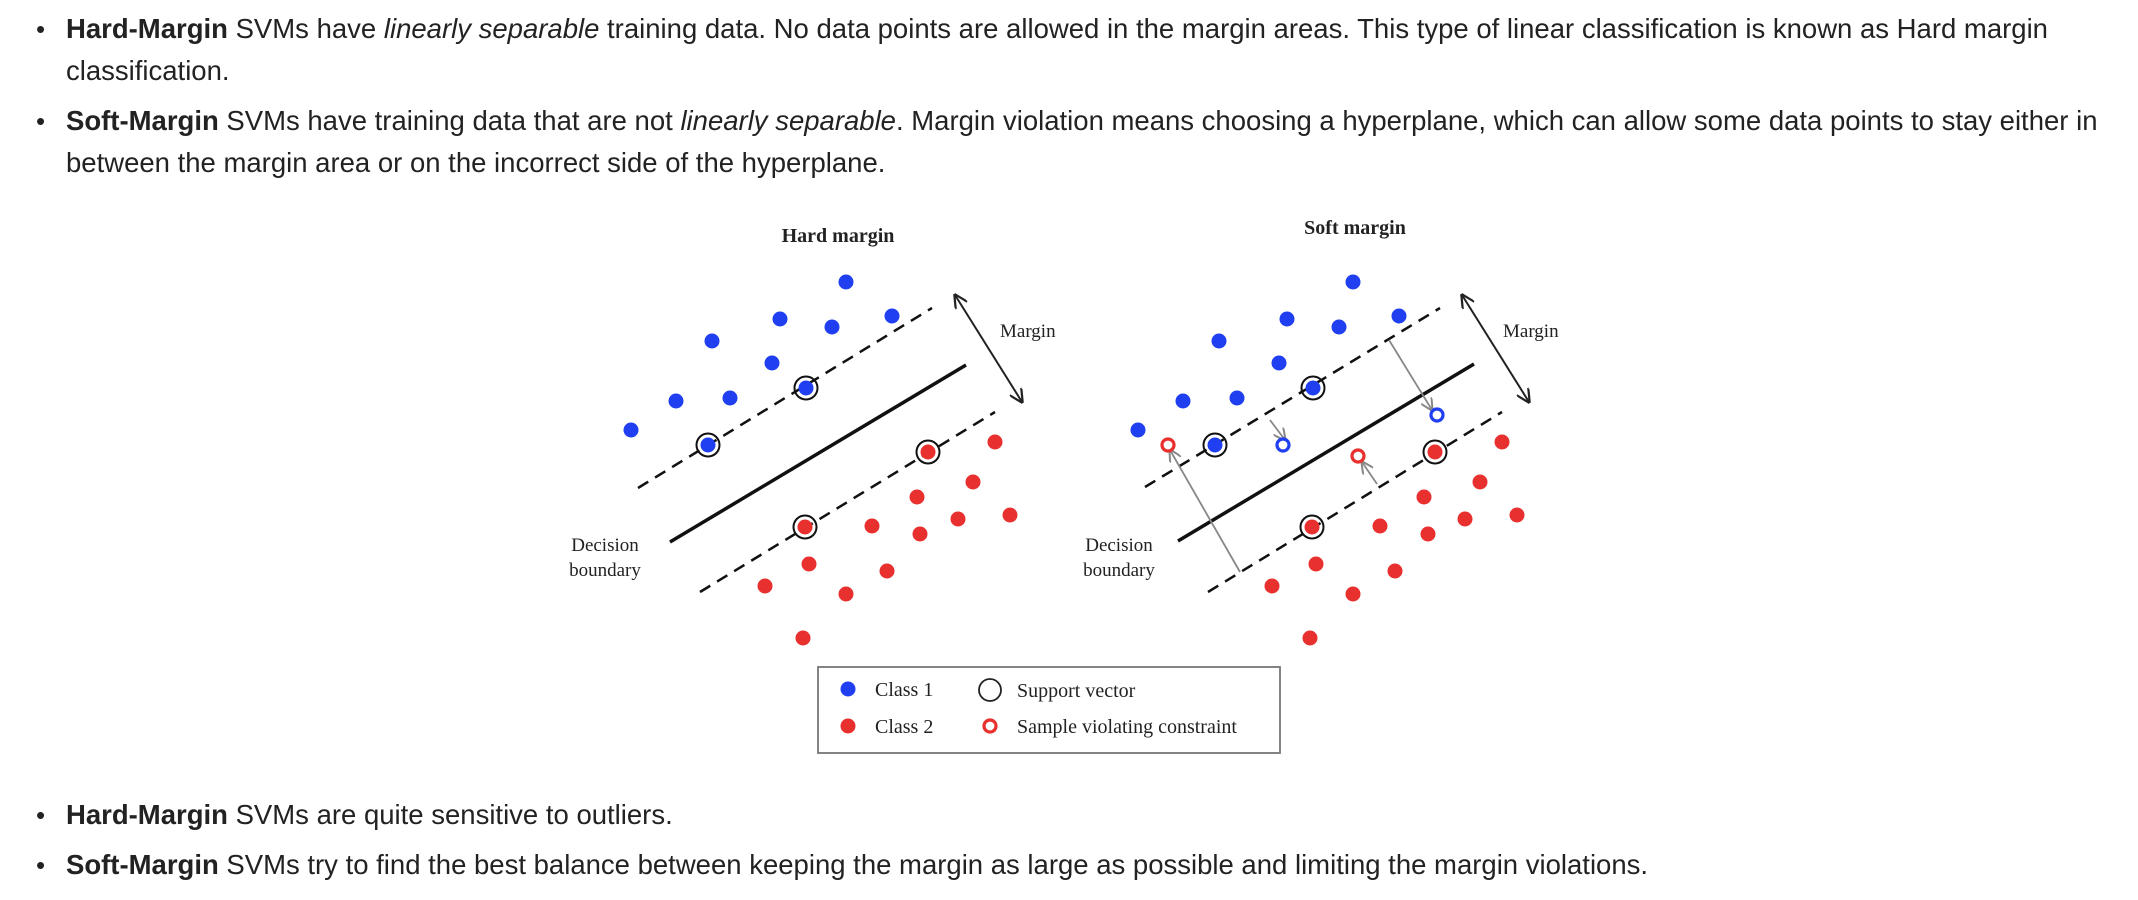 The image size is (2138, 900). Describe the element at coordinates (904, 727) in the screenshot. I see `legend-class2-label: Class 2` at that location.